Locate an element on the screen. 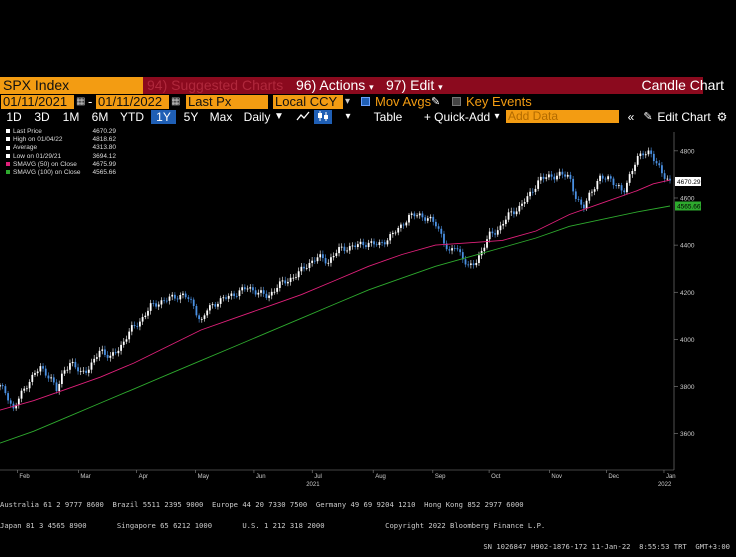 The height and width of the screenshot is (557, 736). quick-add-button: + Quick-Add is located at coordinates (457, 117).